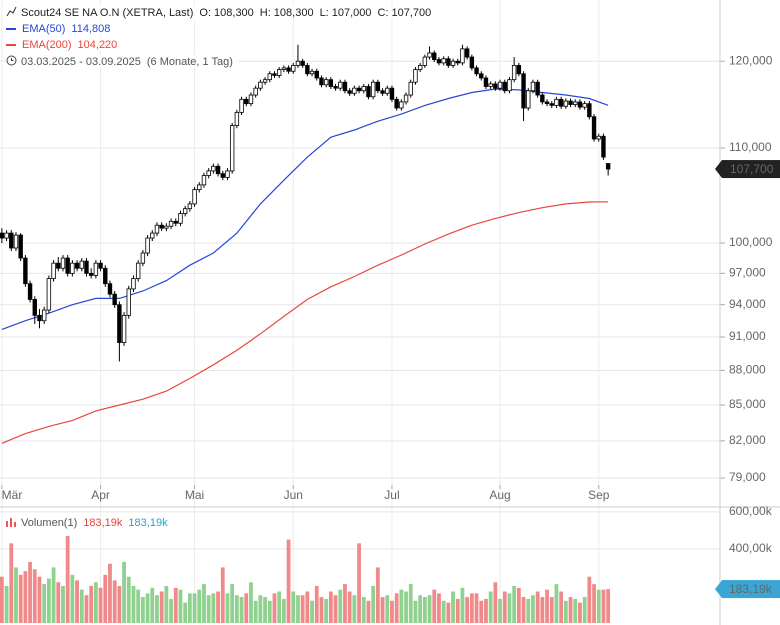  I want to click on volume-name: Volumen(1), so click(49, 523).